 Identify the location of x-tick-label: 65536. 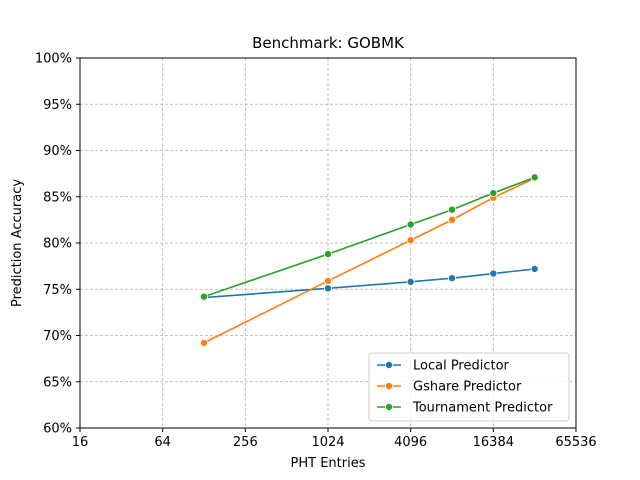
(575, 442).